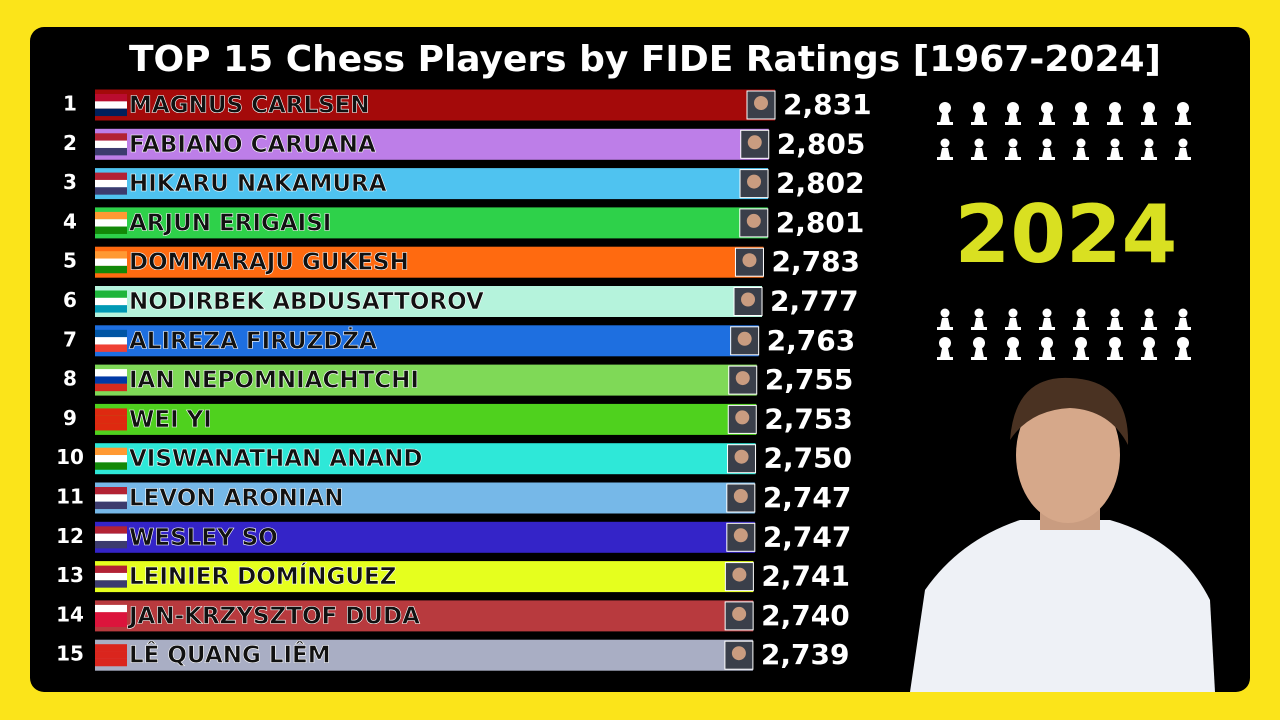 The width and height of the screenshot is (1280, 720). What do you see at coordinates (1066, 234) in the screenshot?
I see `year-label: 2024` at bounding box center [1066, 234].